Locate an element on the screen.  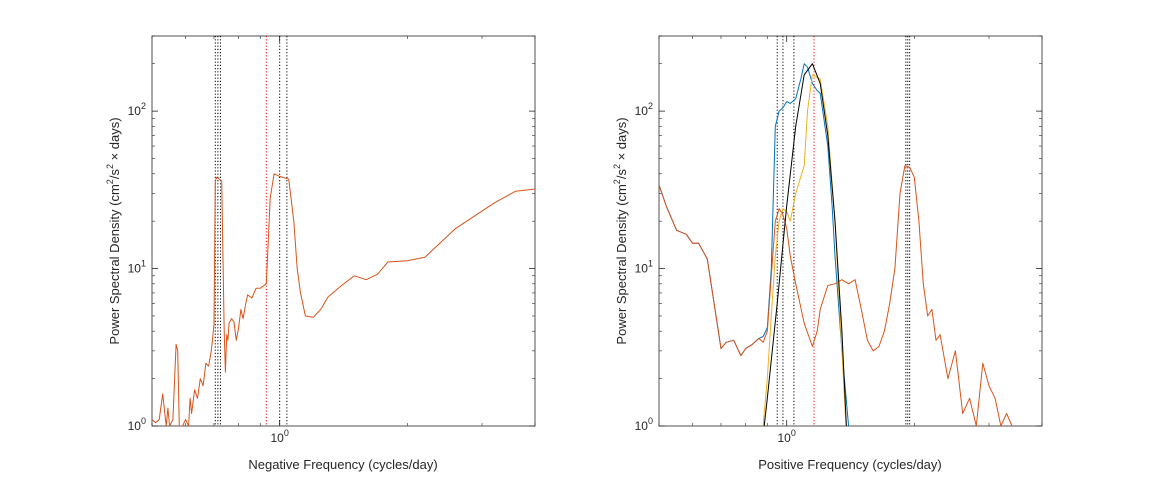
left-y-tick-label-exp-2: 2 is located at coordinates (143, 106).